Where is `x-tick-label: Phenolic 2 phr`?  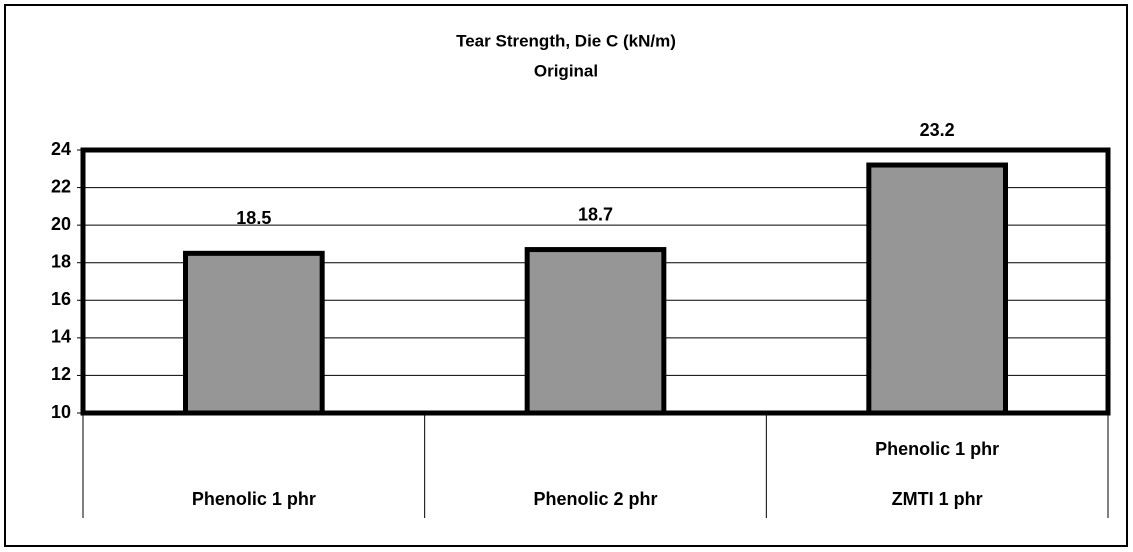 x-tick-label: Phenolic 2 phr is located at coordinates (595, 499).